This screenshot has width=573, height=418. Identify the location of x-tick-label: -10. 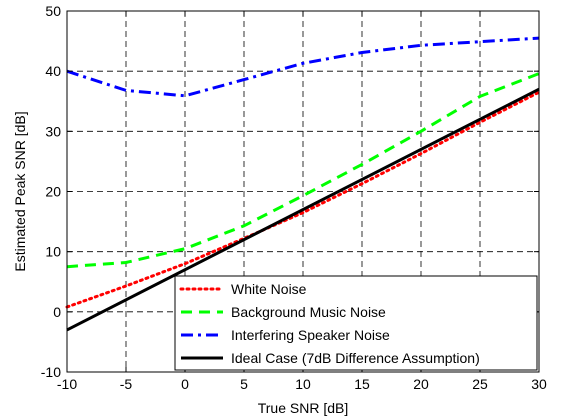
(67, 384).